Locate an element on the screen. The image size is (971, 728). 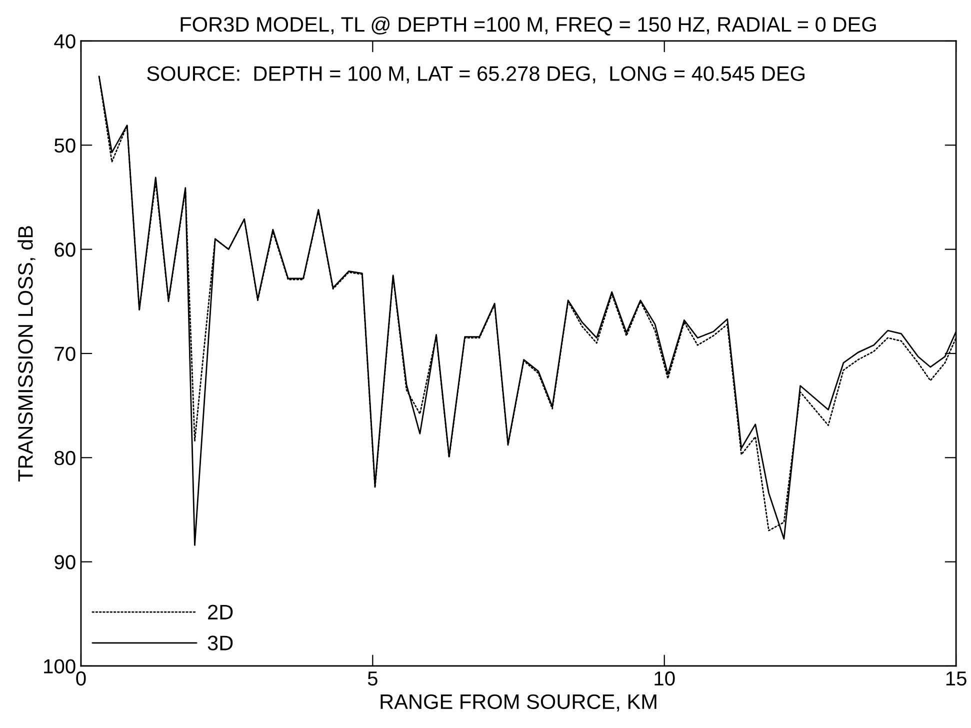
x-tick-label: 10 is located at coordinates (664, 678).